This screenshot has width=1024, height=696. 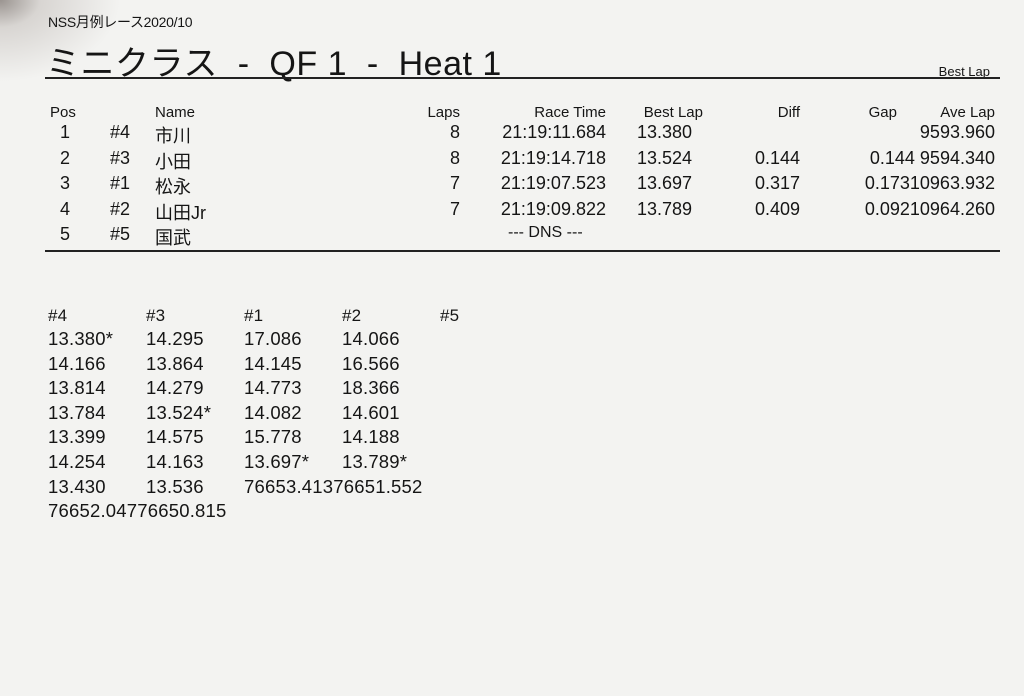 What do you see at coordinates (277, 461) in the screenshot?
I see `lap-time: 13.697*` at bounding box center [277, 461].